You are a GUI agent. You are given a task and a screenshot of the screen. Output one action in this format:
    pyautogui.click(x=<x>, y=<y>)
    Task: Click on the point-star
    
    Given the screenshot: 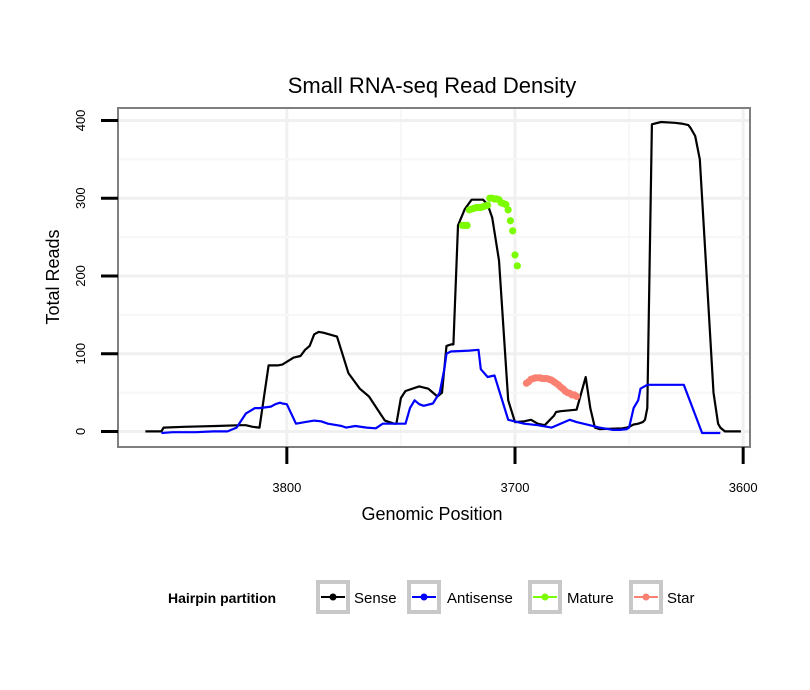 What is the action you would take?
    pyautogui.click(x=576, y=396)
    